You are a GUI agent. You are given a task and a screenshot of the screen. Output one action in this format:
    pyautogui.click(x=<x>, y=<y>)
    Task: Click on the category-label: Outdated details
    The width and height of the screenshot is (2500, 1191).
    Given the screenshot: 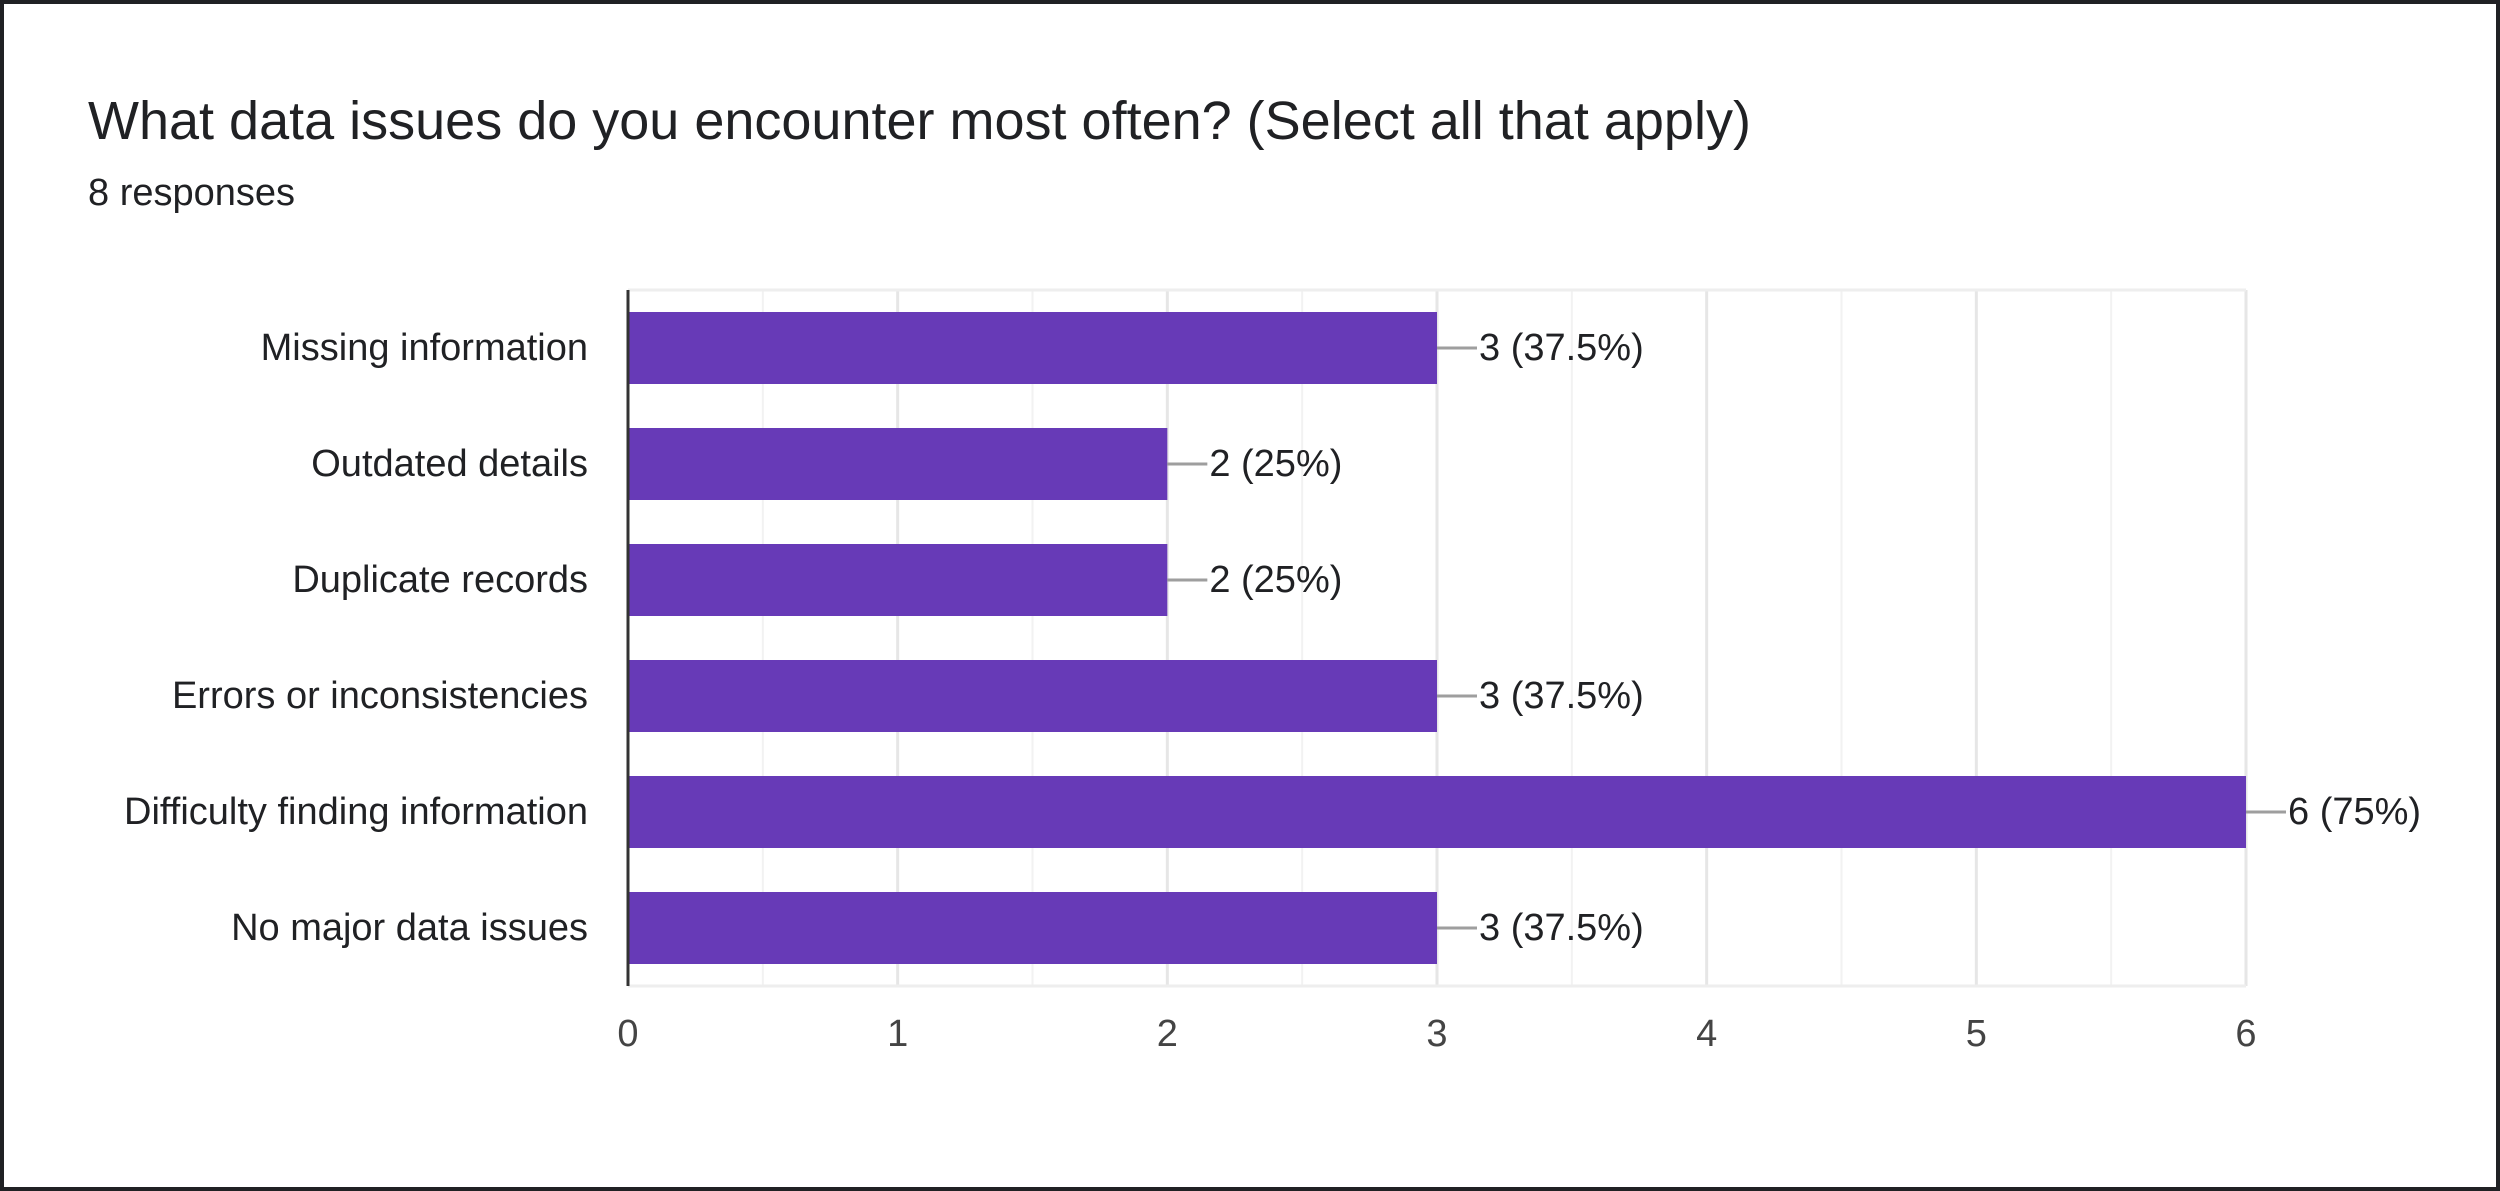 What is the action you would take?
    pyautogui.click(x=449, y=464)
    